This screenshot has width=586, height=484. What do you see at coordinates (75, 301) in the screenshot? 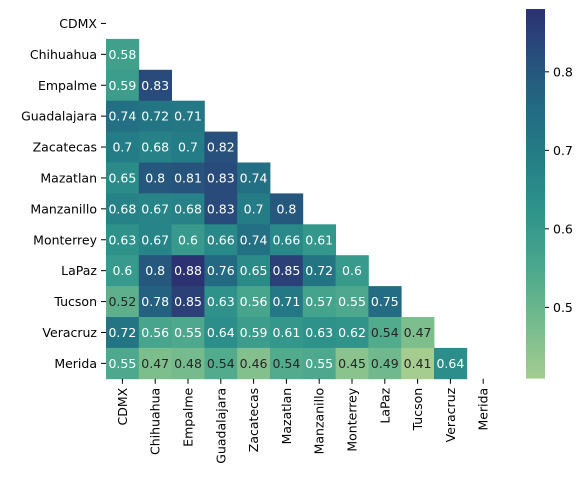
I see `y-tick-label: Tucson` at bounding box center [75, 301].